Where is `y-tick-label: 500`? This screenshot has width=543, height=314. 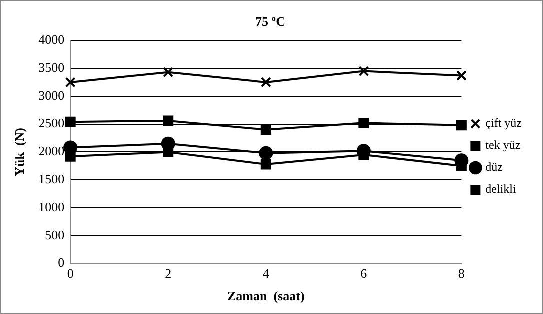 y-tick-label: 500 is located at coordinates (55, 234).